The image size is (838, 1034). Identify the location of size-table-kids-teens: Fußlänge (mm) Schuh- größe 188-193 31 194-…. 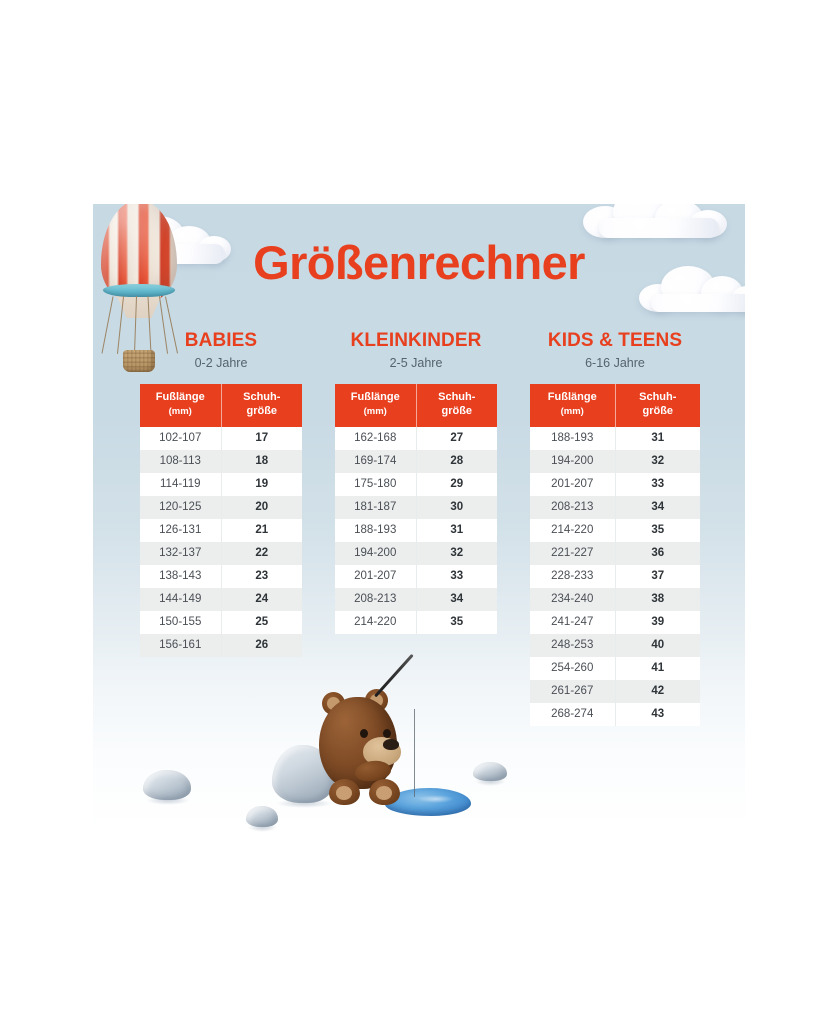
(615, 555).